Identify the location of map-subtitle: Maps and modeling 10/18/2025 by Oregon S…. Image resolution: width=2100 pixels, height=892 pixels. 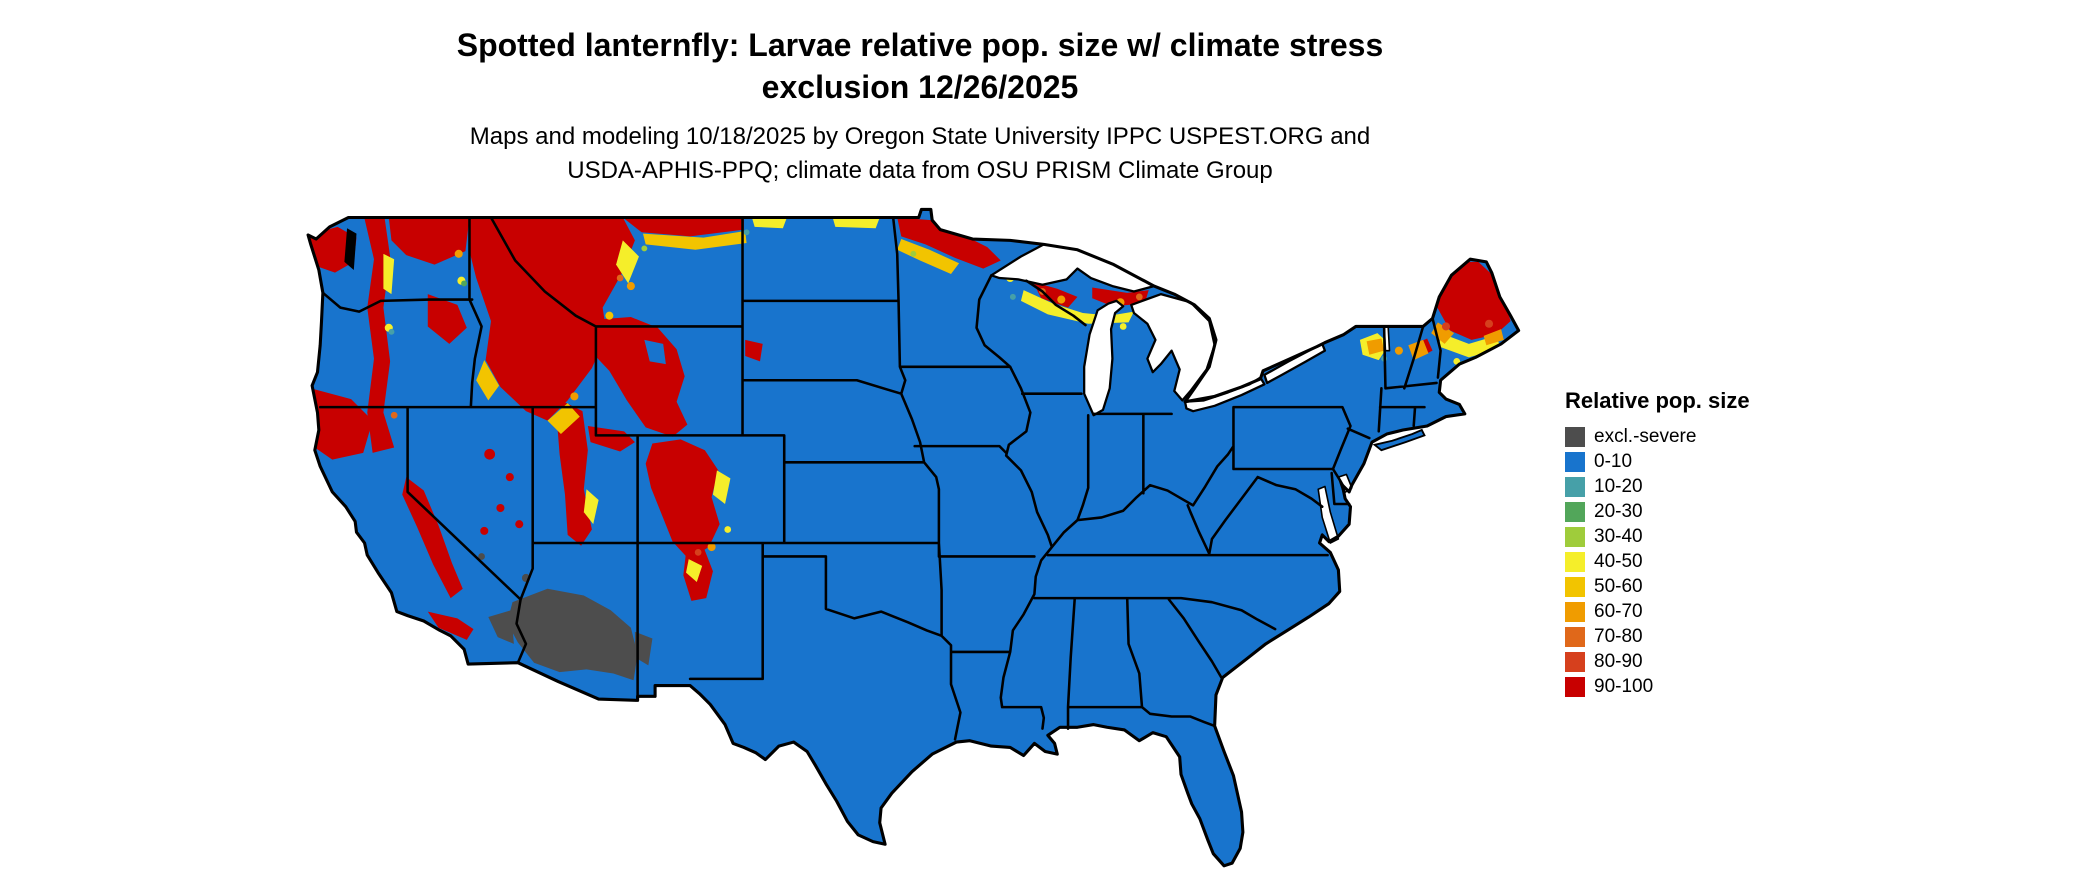
(920, 154).